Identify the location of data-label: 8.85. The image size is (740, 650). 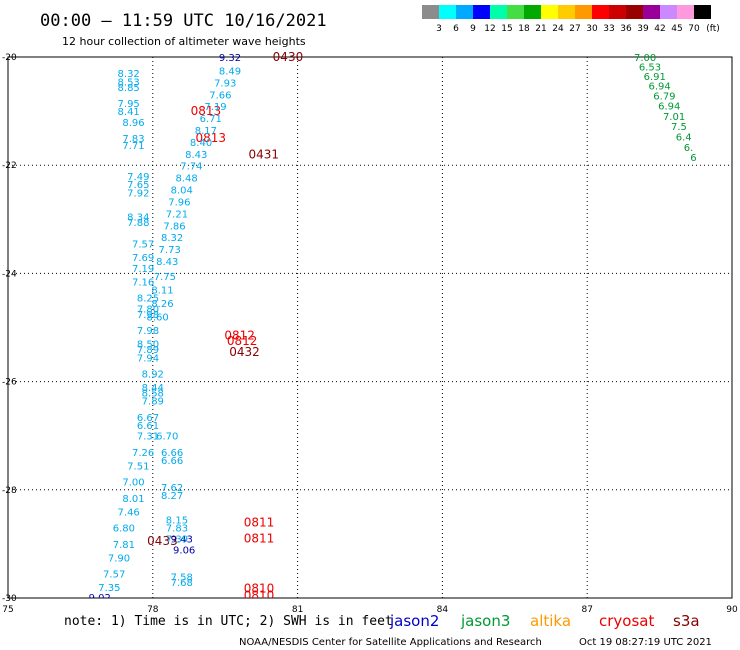
(129, 88).